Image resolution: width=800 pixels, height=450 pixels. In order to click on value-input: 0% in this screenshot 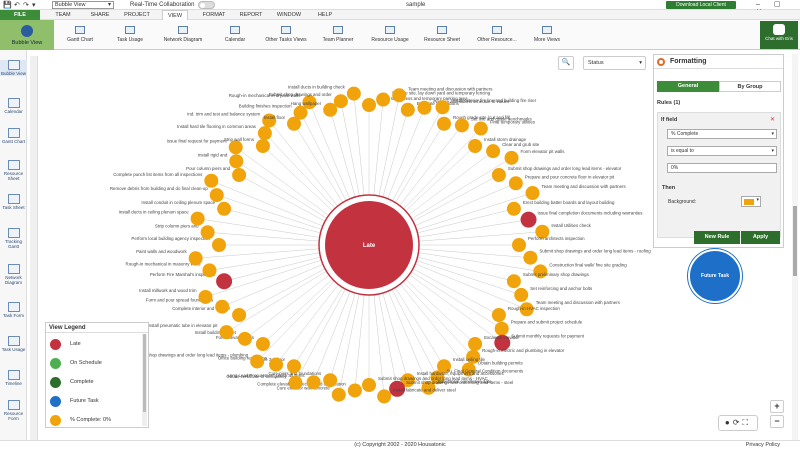, I will do `click(722, 168)`.